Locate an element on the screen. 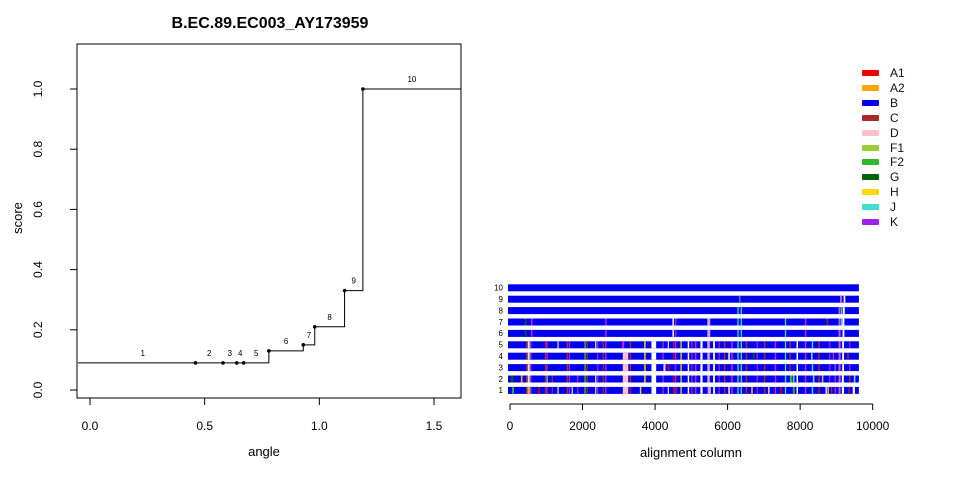 The image size is (960, 480). x-tick-label: 1.5 is located at coordinates (434, 426).